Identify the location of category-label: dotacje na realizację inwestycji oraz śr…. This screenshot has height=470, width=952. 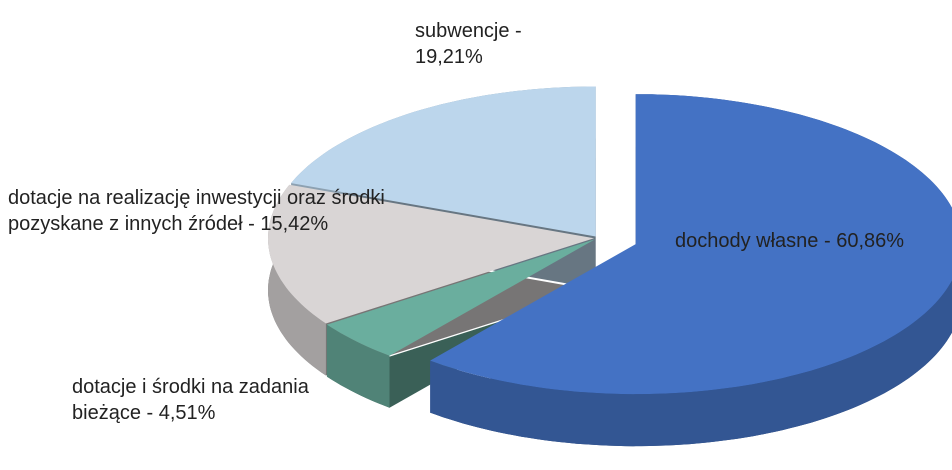
(196, 211).